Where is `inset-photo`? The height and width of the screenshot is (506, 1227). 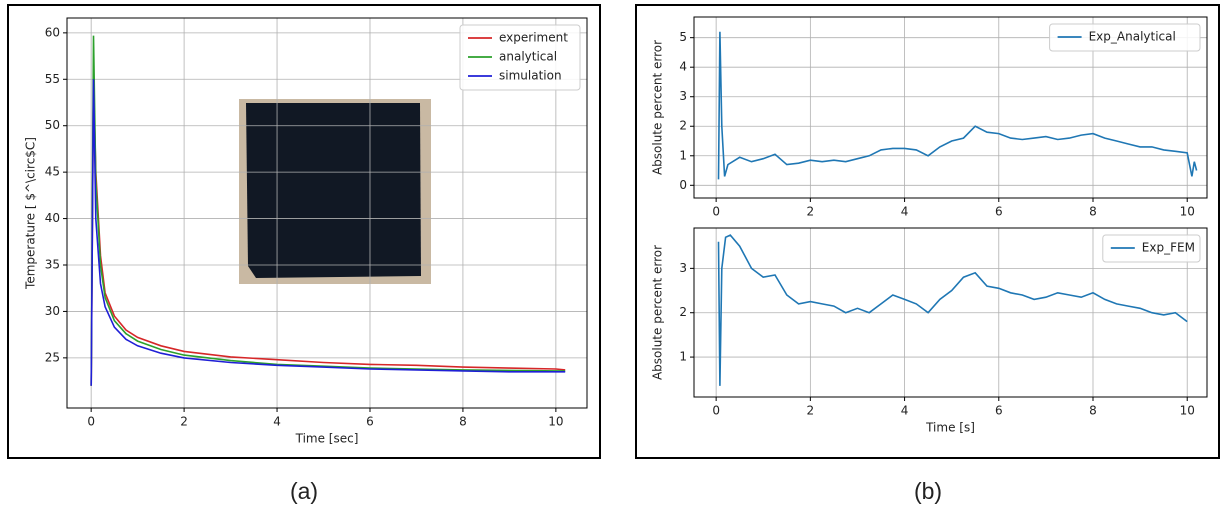
inset-photo is located at coordinates (335, 191).